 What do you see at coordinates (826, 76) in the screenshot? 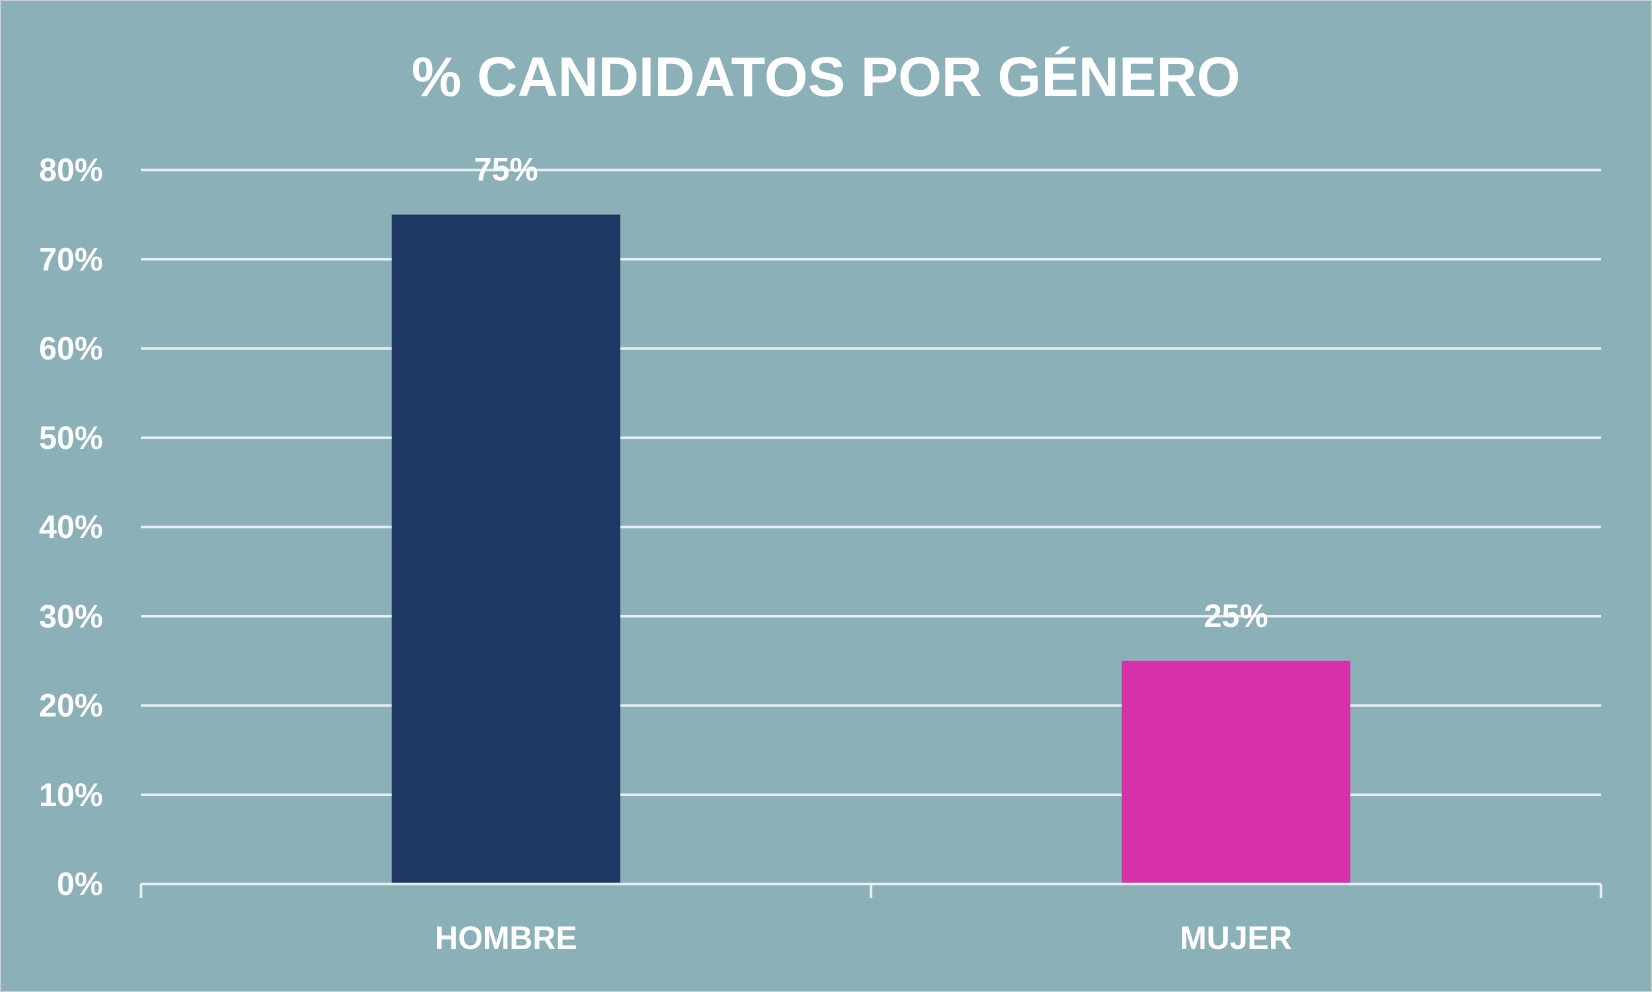
I see `chart-title: % CANDIDATOS POR GÉNERO` at bounding box center [826, 76].